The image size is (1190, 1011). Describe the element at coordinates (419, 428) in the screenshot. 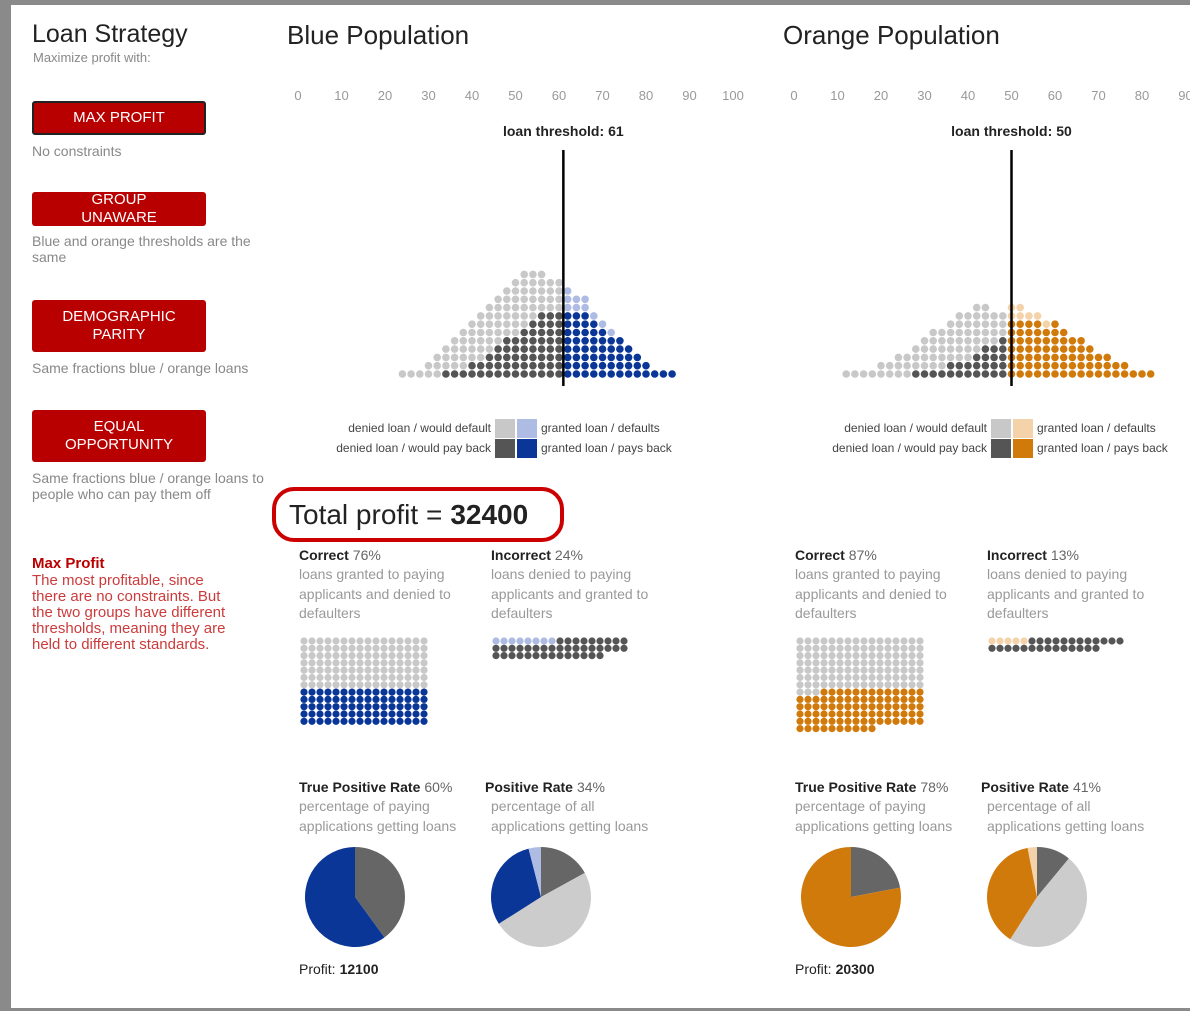

I see `legend-label: denied loan / would default` at that location.